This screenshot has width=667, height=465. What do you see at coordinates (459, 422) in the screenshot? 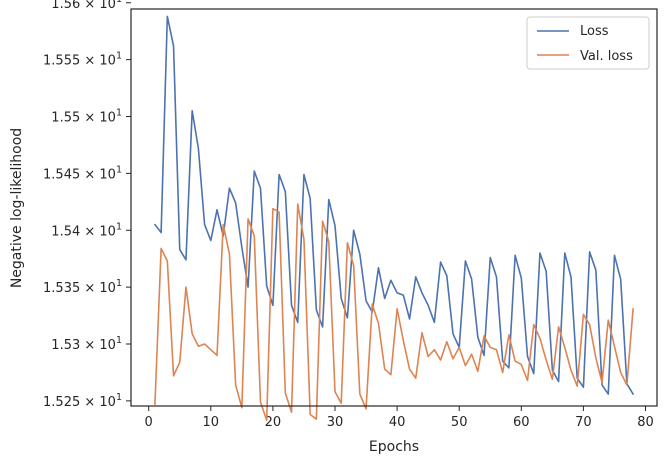
I see `x-tick-label: 50` at bounding box center [459, 422].